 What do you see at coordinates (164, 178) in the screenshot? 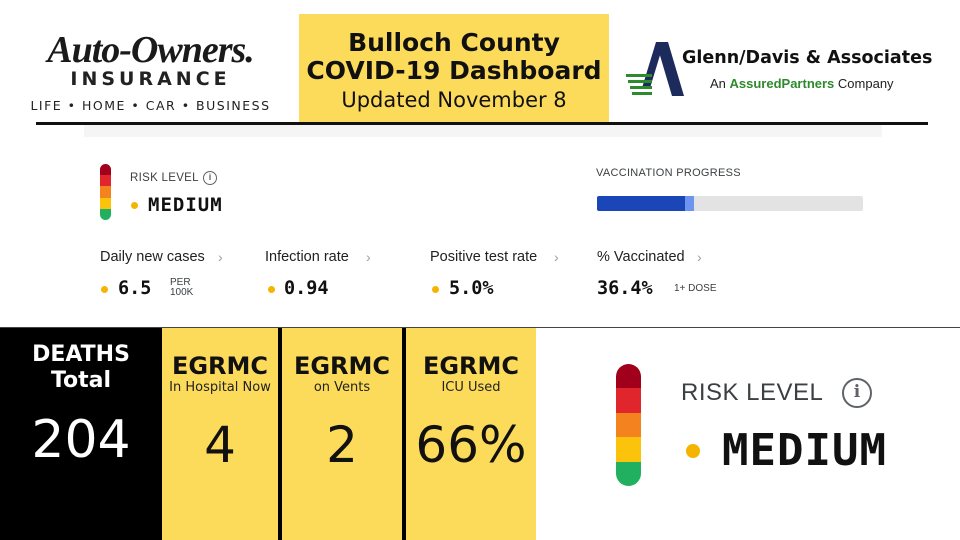
I see `risk-level-label: RISK LEVEL` at bounding box center [164, 178].